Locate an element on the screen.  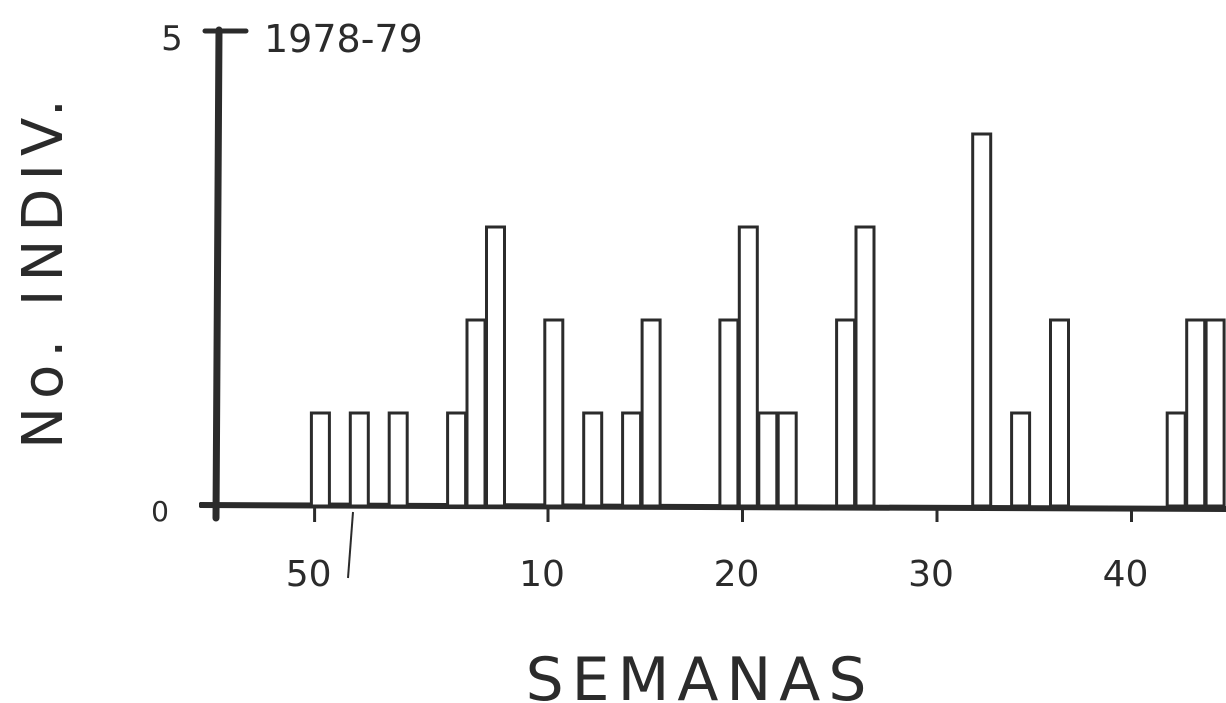
x-axis-line is located at coordinates (712, 507).